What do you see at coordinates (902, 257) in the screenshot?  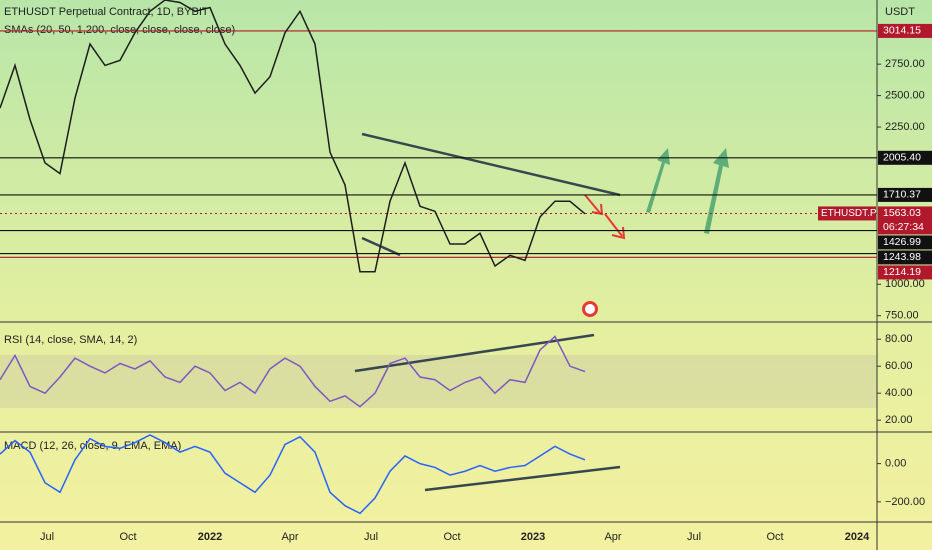 I see `price-label: 1243.98` at bounding box center [902, 257].